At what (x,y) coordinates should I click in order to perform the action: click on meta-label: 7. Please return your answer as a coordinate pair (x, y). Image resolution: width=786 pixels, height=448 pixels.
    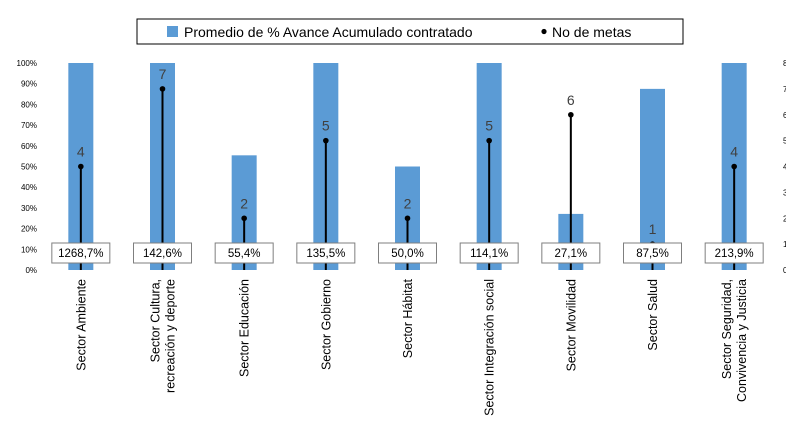
    Looking at the image, I should click on (163, 74).